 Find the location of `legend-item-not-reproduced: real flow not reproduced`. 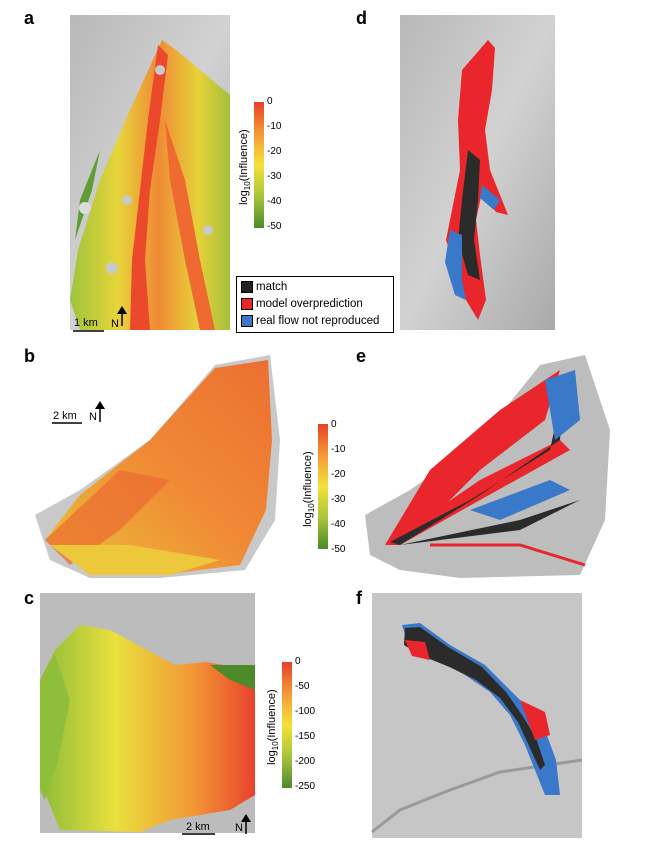

legend-item-not-reproduced: real flow not reproduced is located at coordinates (310, 321).